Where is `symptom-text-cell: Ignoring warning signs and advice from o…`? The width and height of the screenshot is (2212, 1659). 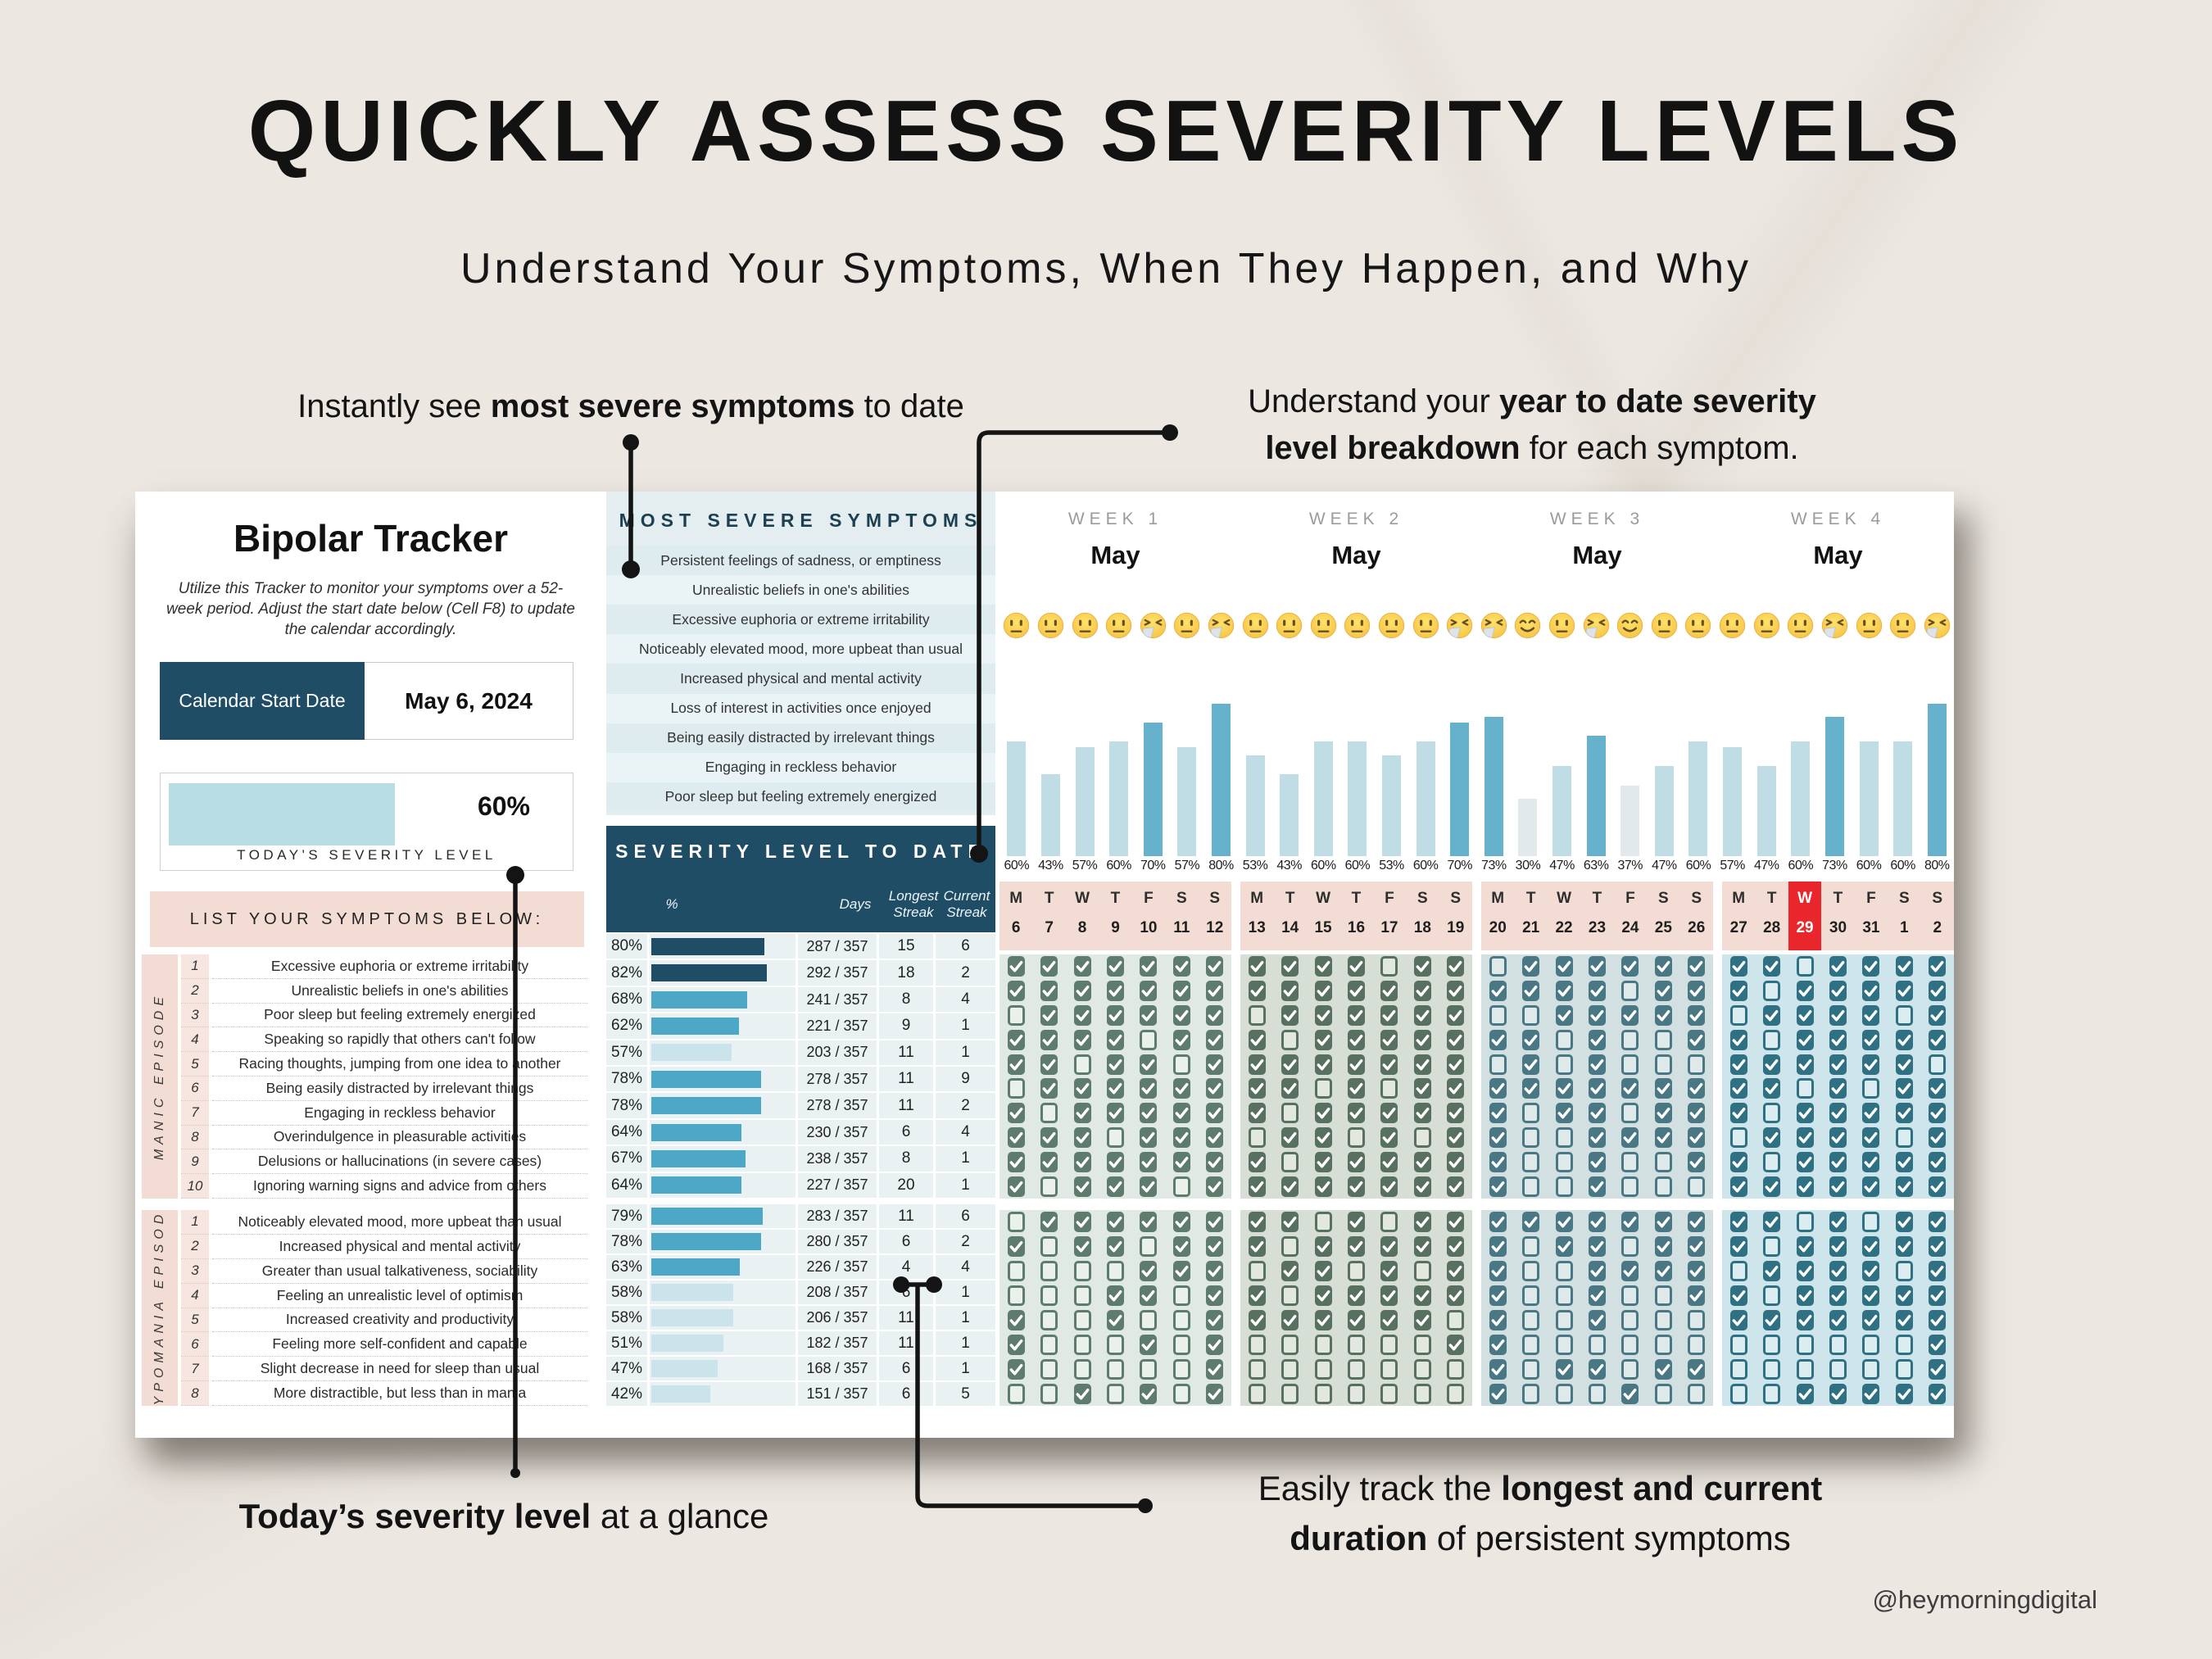 symptom-text-cell: Ignoring warning signs and advice from o… is located at coordinates (399, 1186).